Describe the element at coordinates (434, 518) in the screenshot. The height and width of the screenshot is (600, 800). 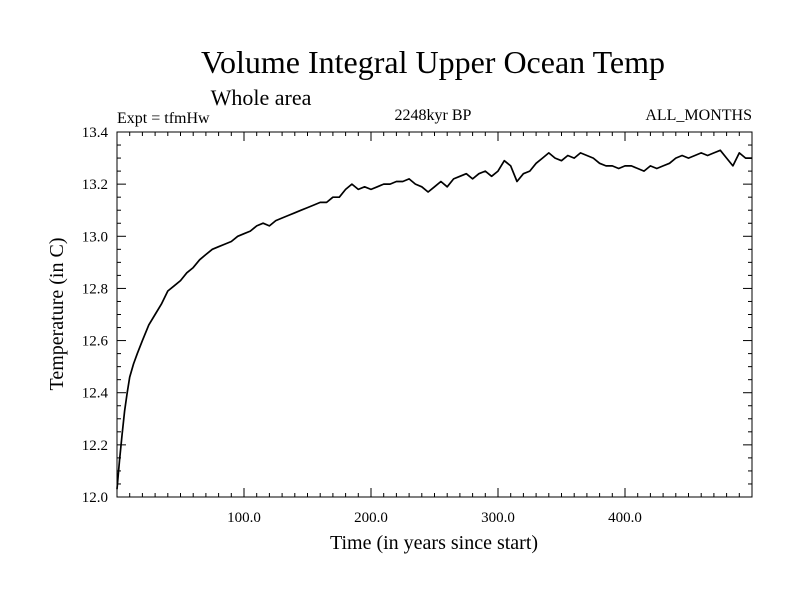
I see `x-tick-labels: 100.0 200.0 300.0 400.0` at that location.